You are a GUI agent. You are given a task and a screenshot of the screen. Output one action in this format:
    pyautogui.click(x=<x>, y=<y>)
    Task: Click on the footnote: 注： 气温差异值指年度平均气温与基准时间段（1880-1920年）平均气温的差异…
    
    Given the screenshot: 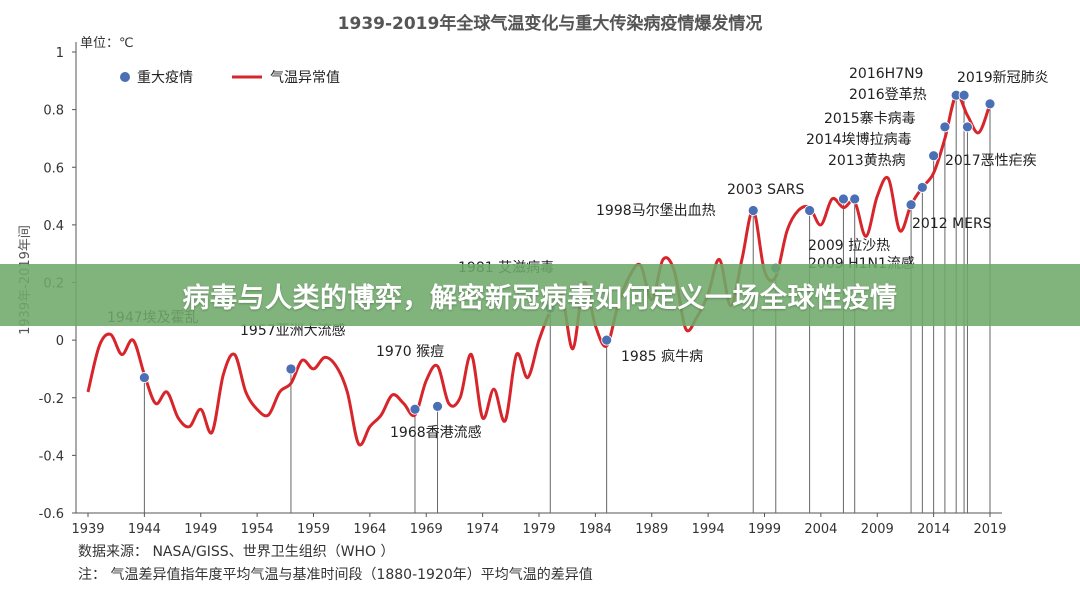 What is the action you would take?
    pyautogui.click(x=335, y=574)
    